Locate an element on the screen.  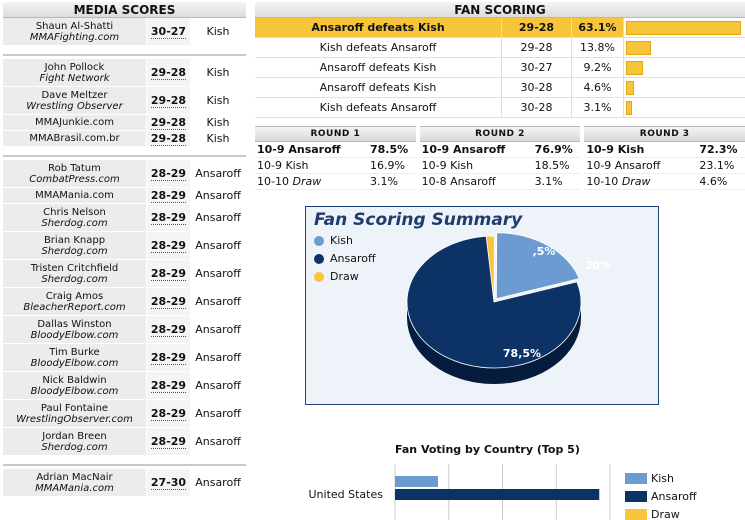
round-score-percent: 23.1% is located at coordinates (717, 165).